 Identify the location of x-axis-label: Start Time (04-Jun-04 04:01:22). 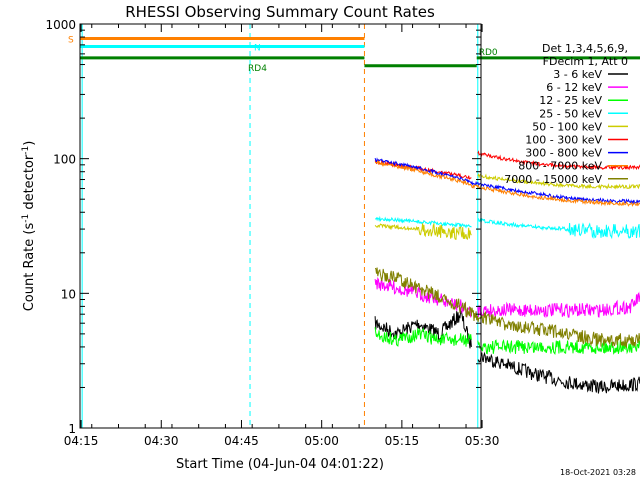
(280, 464).